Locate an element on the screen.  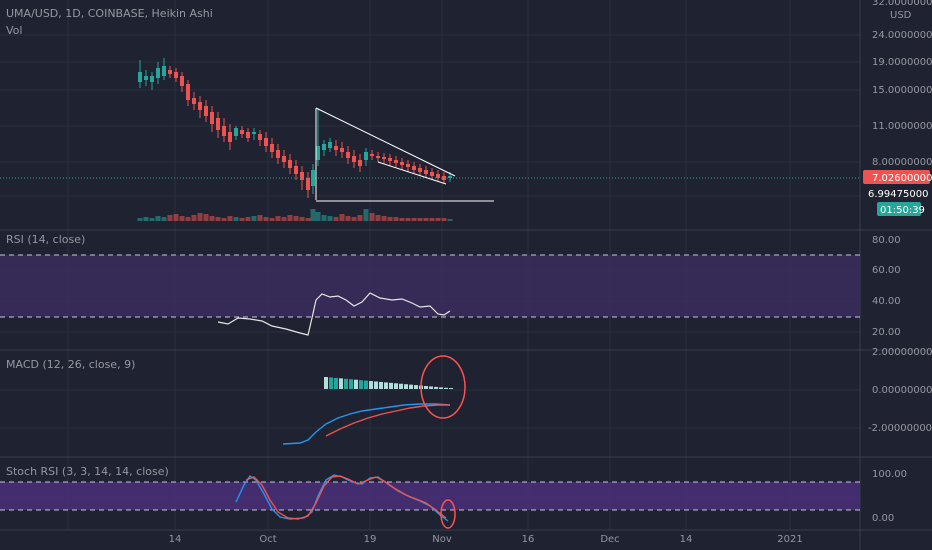
stoch-d-line is located at coordinates (346, 497).